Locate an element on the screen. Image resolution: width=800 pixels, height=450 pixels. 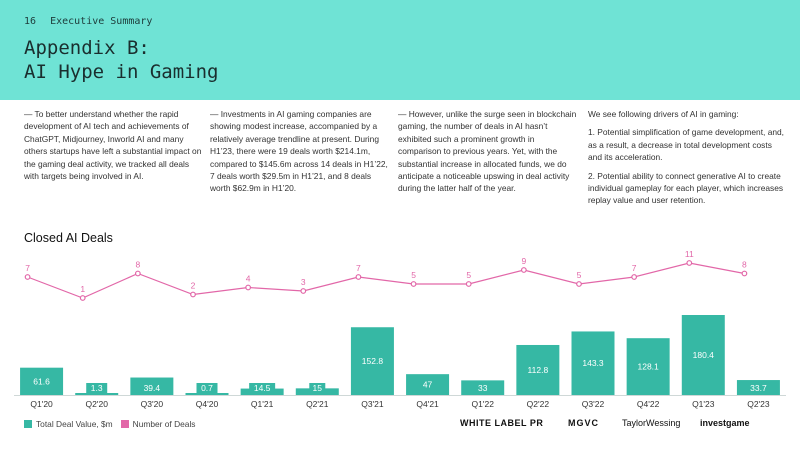
bar-value-label: 152.8 is located at coordinates (373, 361).